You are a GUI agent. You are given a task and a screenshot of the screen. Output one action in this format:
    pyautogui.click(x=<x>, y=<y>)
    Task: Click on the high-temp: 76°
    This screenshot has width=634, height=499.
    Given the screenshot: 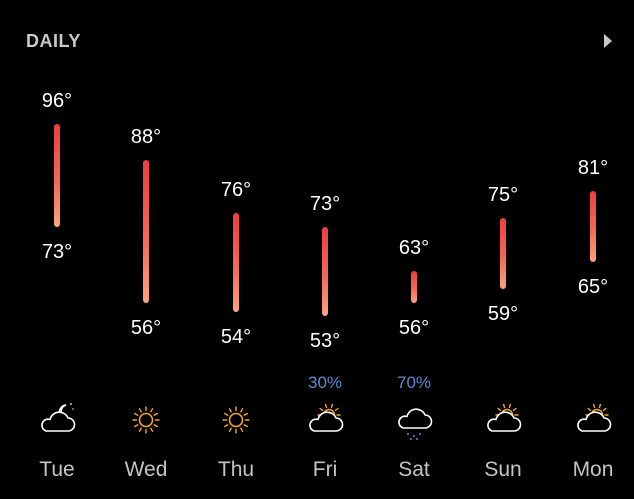 What is the action you would take?
    pyautogui.click(x=236, y=190)
    